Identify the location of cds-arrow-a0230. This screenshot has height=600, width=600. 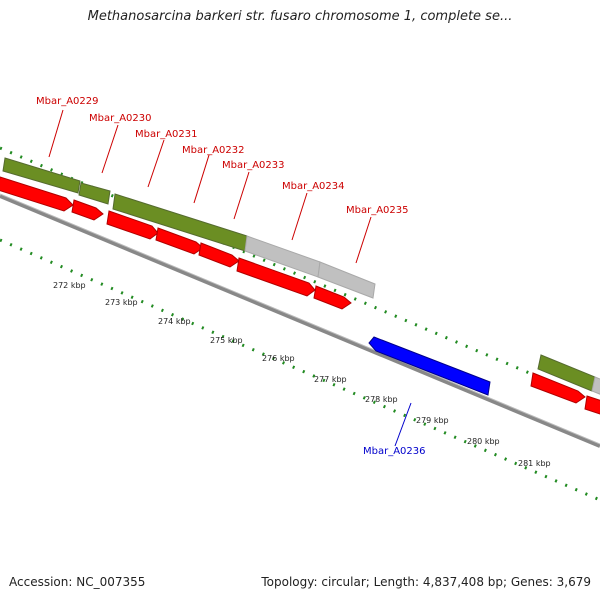
(87, 210).